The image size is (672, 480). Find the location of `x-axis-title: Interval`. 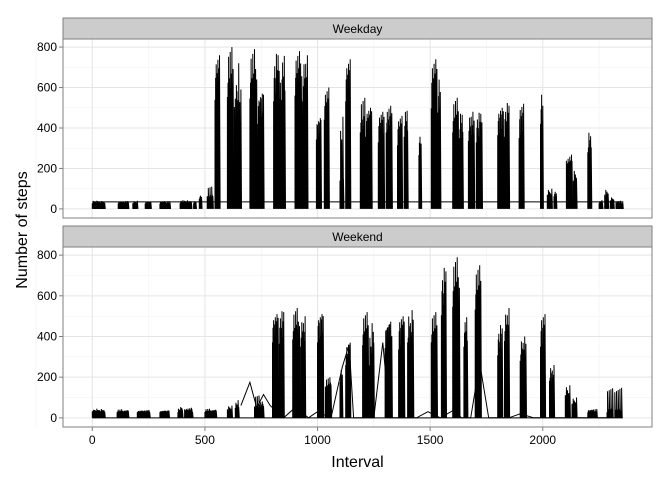

x-axis-title: Interval is located at coordinates (357, 462).